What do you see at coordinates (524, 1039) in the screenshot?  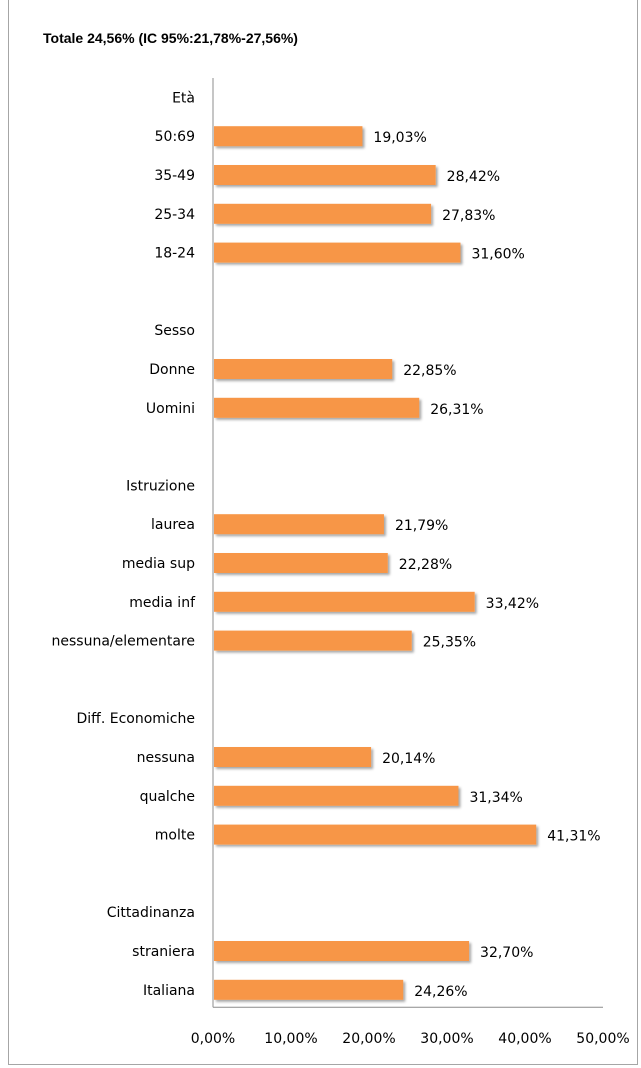 I see `x-tick-label: 40,00%` at bounding box center [524, 1039].